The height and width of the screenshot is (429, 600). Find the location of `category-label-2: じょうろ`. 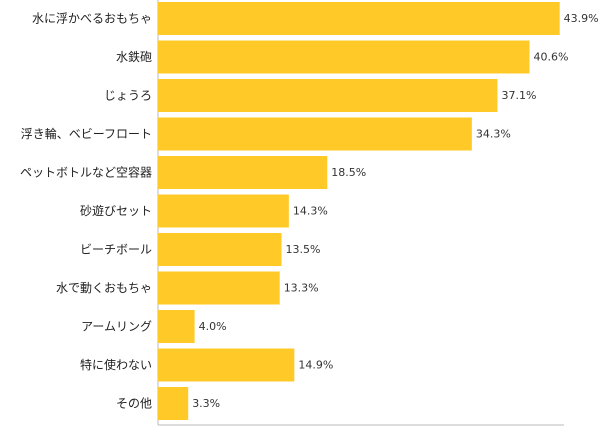

category-label-2: じょうろ is located at coordinates (128, 96).